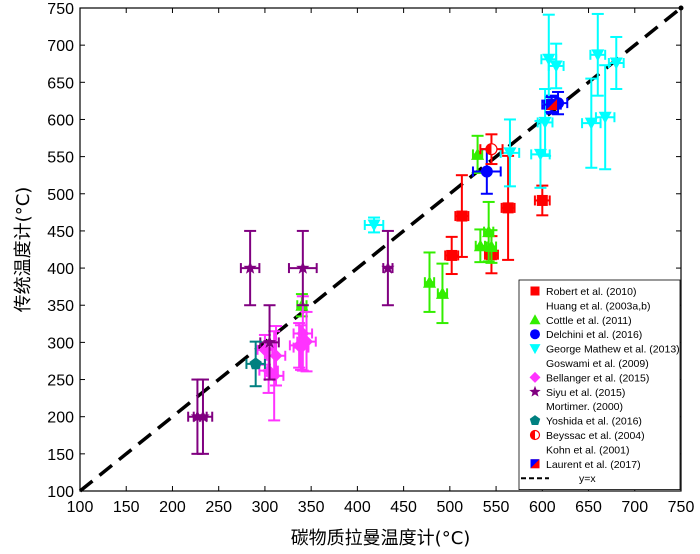 This screenshot has height=554, width=700. Describe the element at coordinates (60, 343) in the screenshot. I see `y-tick-label: 300` at that location.